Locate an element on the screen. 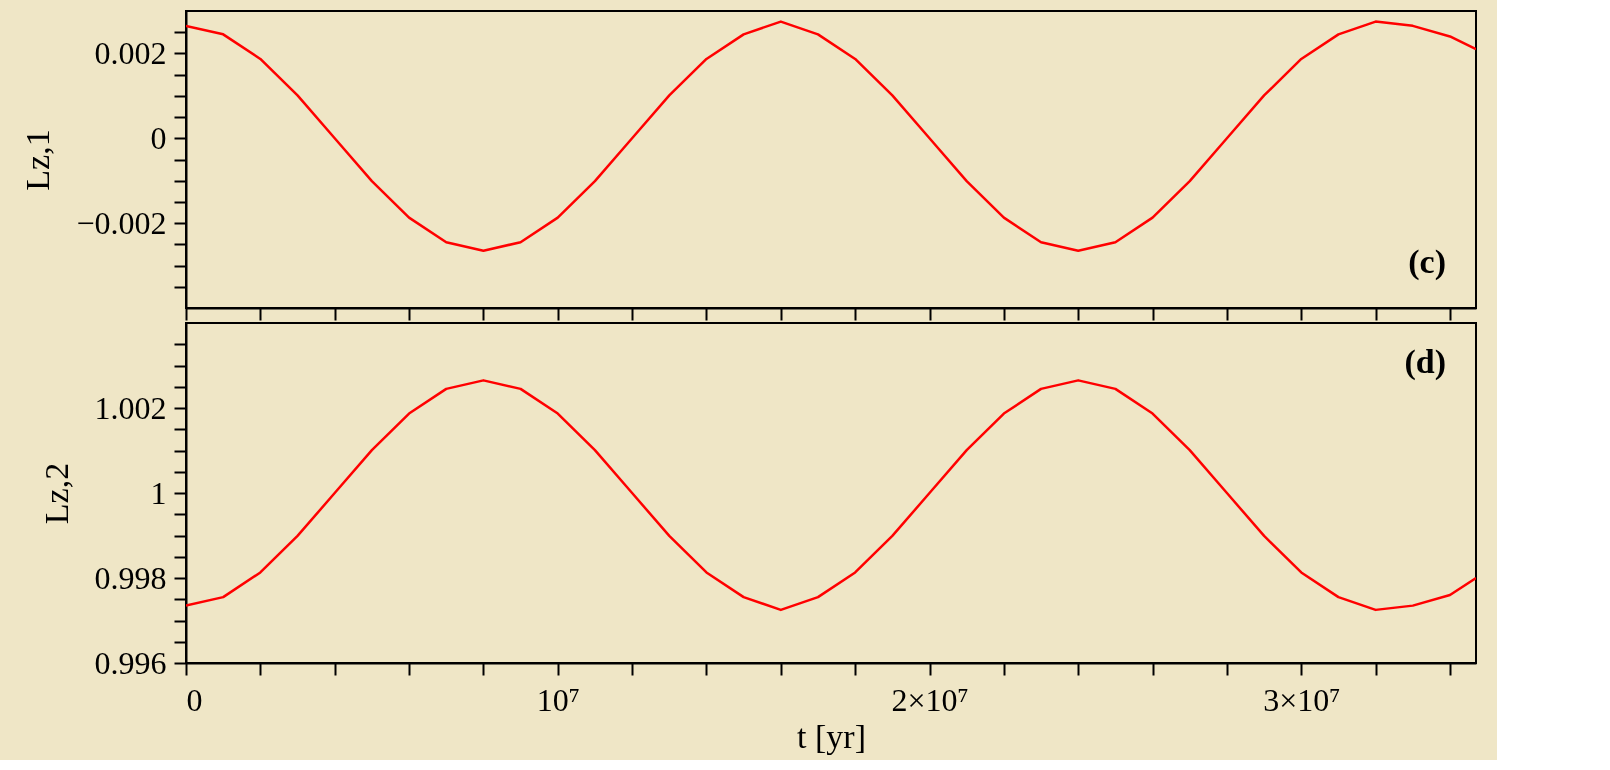 The height and width of the screenshot is (770, 1610). annotation: (c) is located at coordinates (1427, 262).